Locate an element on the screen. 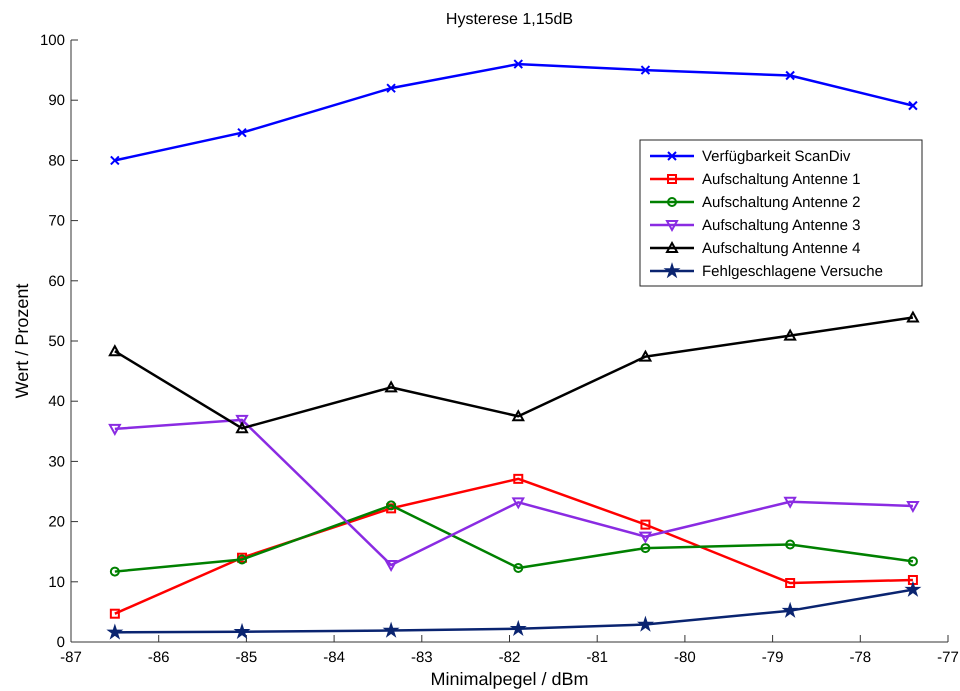 This screenshot has width=960, height=691. legend-label: Aufschaltung Antenne 3 is located at coordinates (781, 225).